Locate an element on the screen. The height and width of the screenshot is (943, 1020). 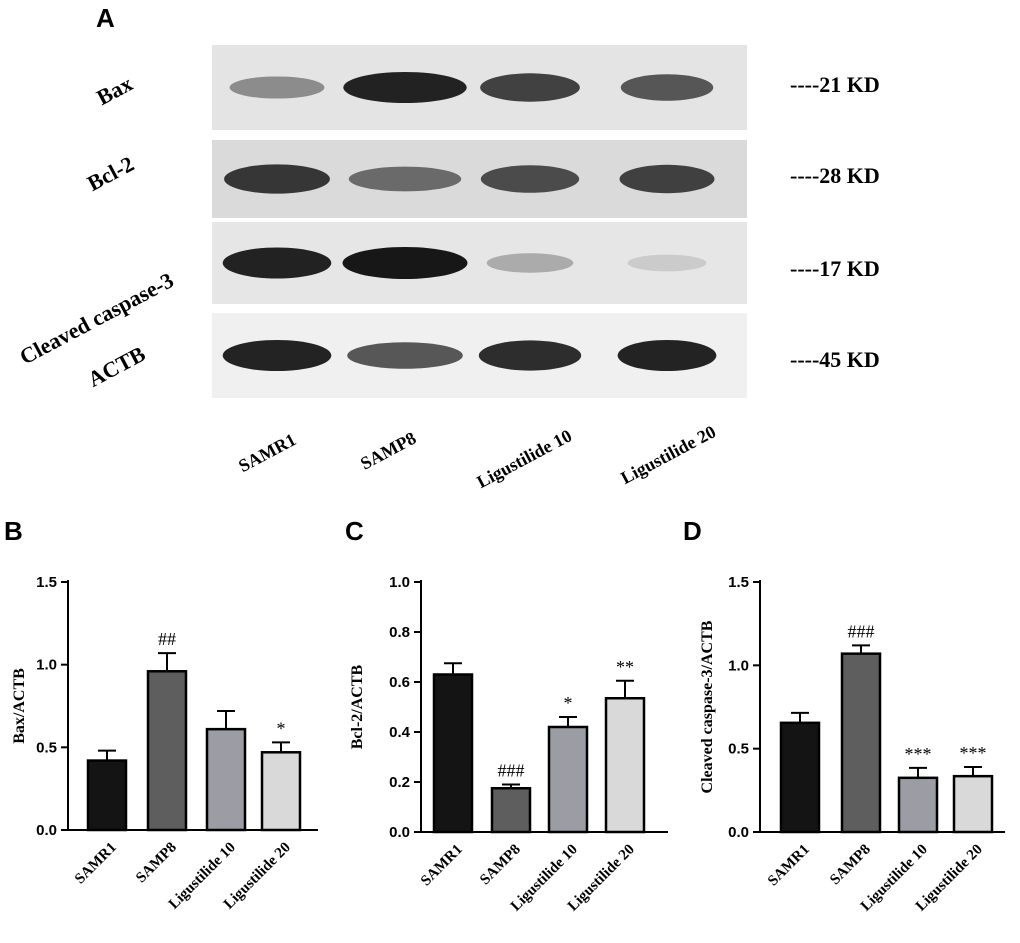
panel-b-y-tick-label: 1.5 is located at coordinates (46, 582).